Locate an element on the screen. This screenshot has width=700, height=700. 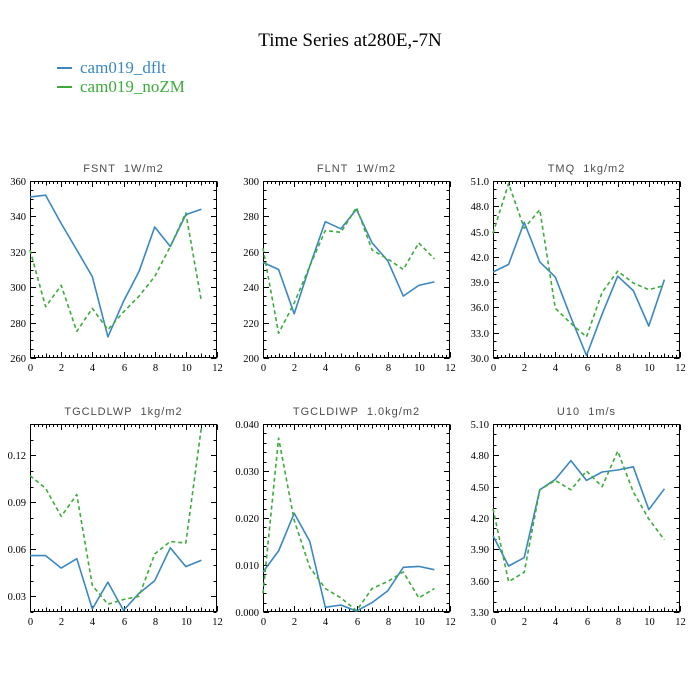
y-tick-label: 0.030 is located at coordinates (247, 472).